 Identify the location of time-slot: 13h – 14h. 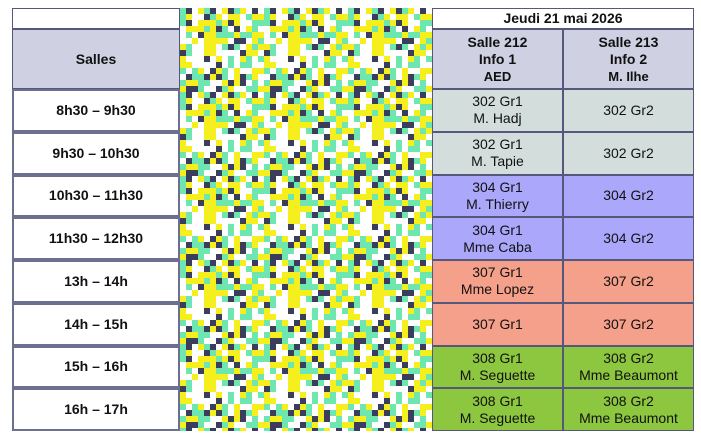
(96, 281).